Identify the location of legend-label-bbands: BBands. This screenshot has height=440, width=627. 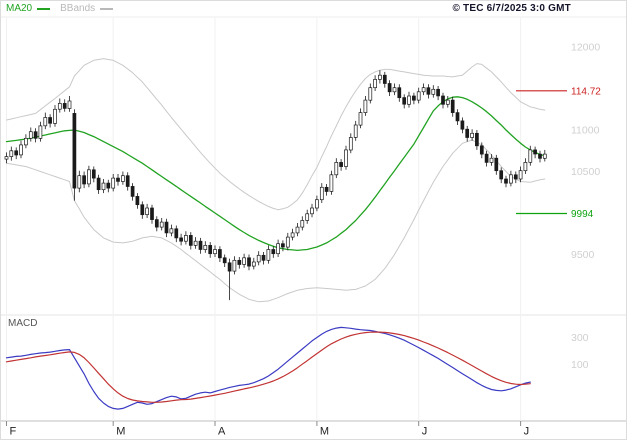
(78, 8).